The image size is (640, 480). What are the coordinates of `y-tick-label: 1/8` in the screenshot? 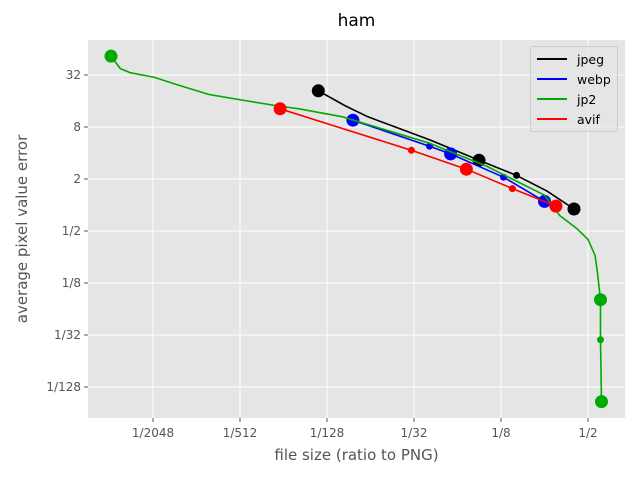 It's located at (71, 283).